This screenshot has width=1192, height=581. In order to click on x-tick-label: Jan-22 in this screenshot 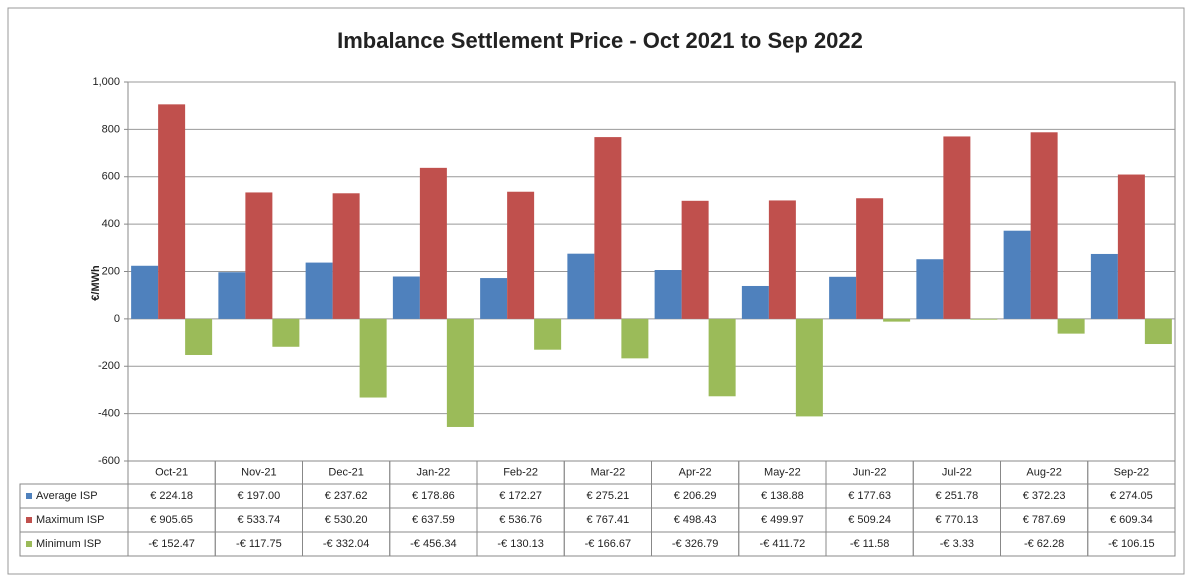, I will do `click(434, 472)`.